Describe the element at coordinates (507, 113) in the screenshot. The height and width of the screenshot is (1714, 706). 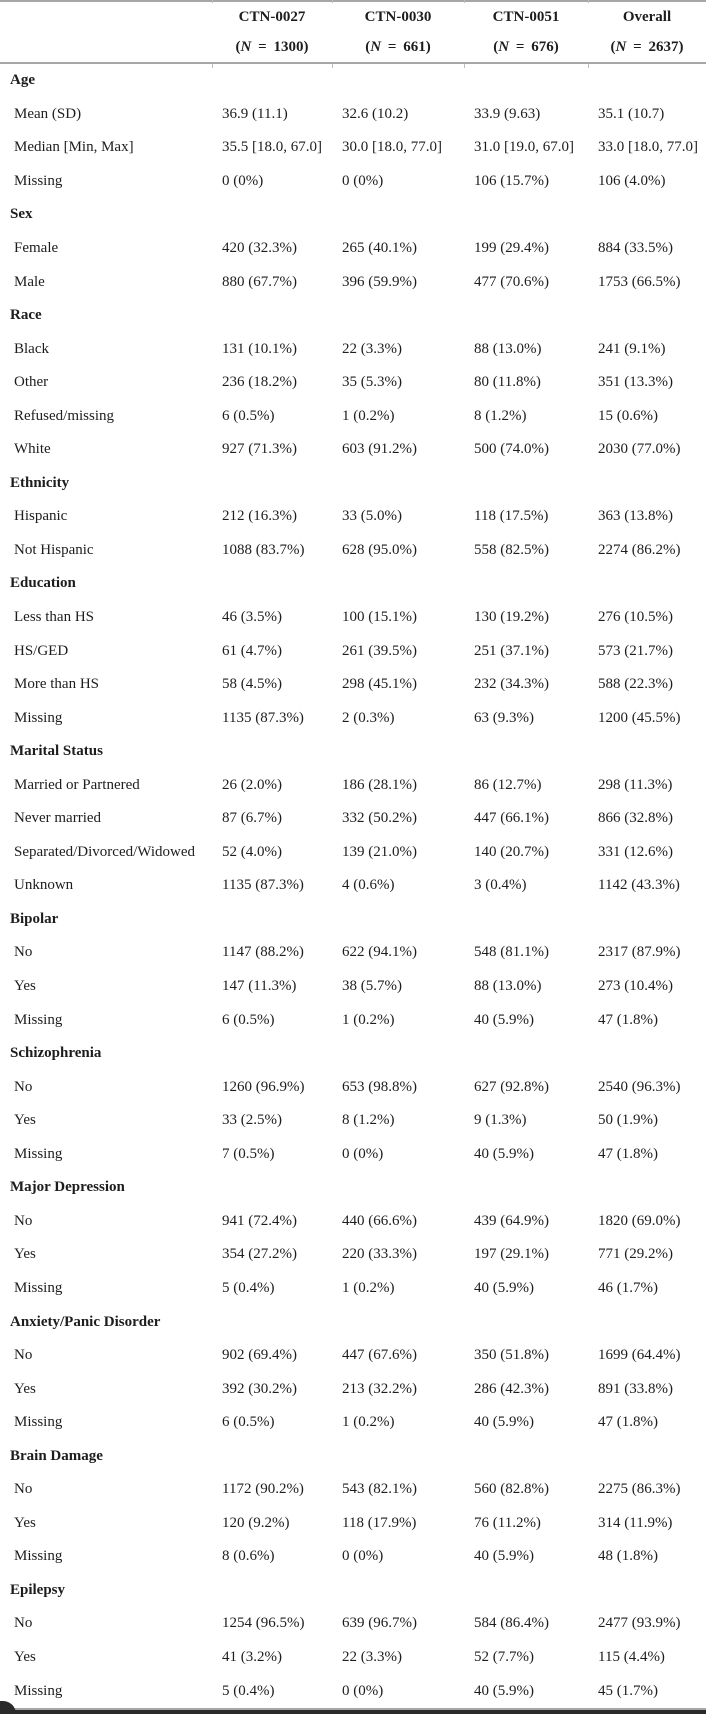
I see `value-cell: 33.9 (9.63)` at that location.